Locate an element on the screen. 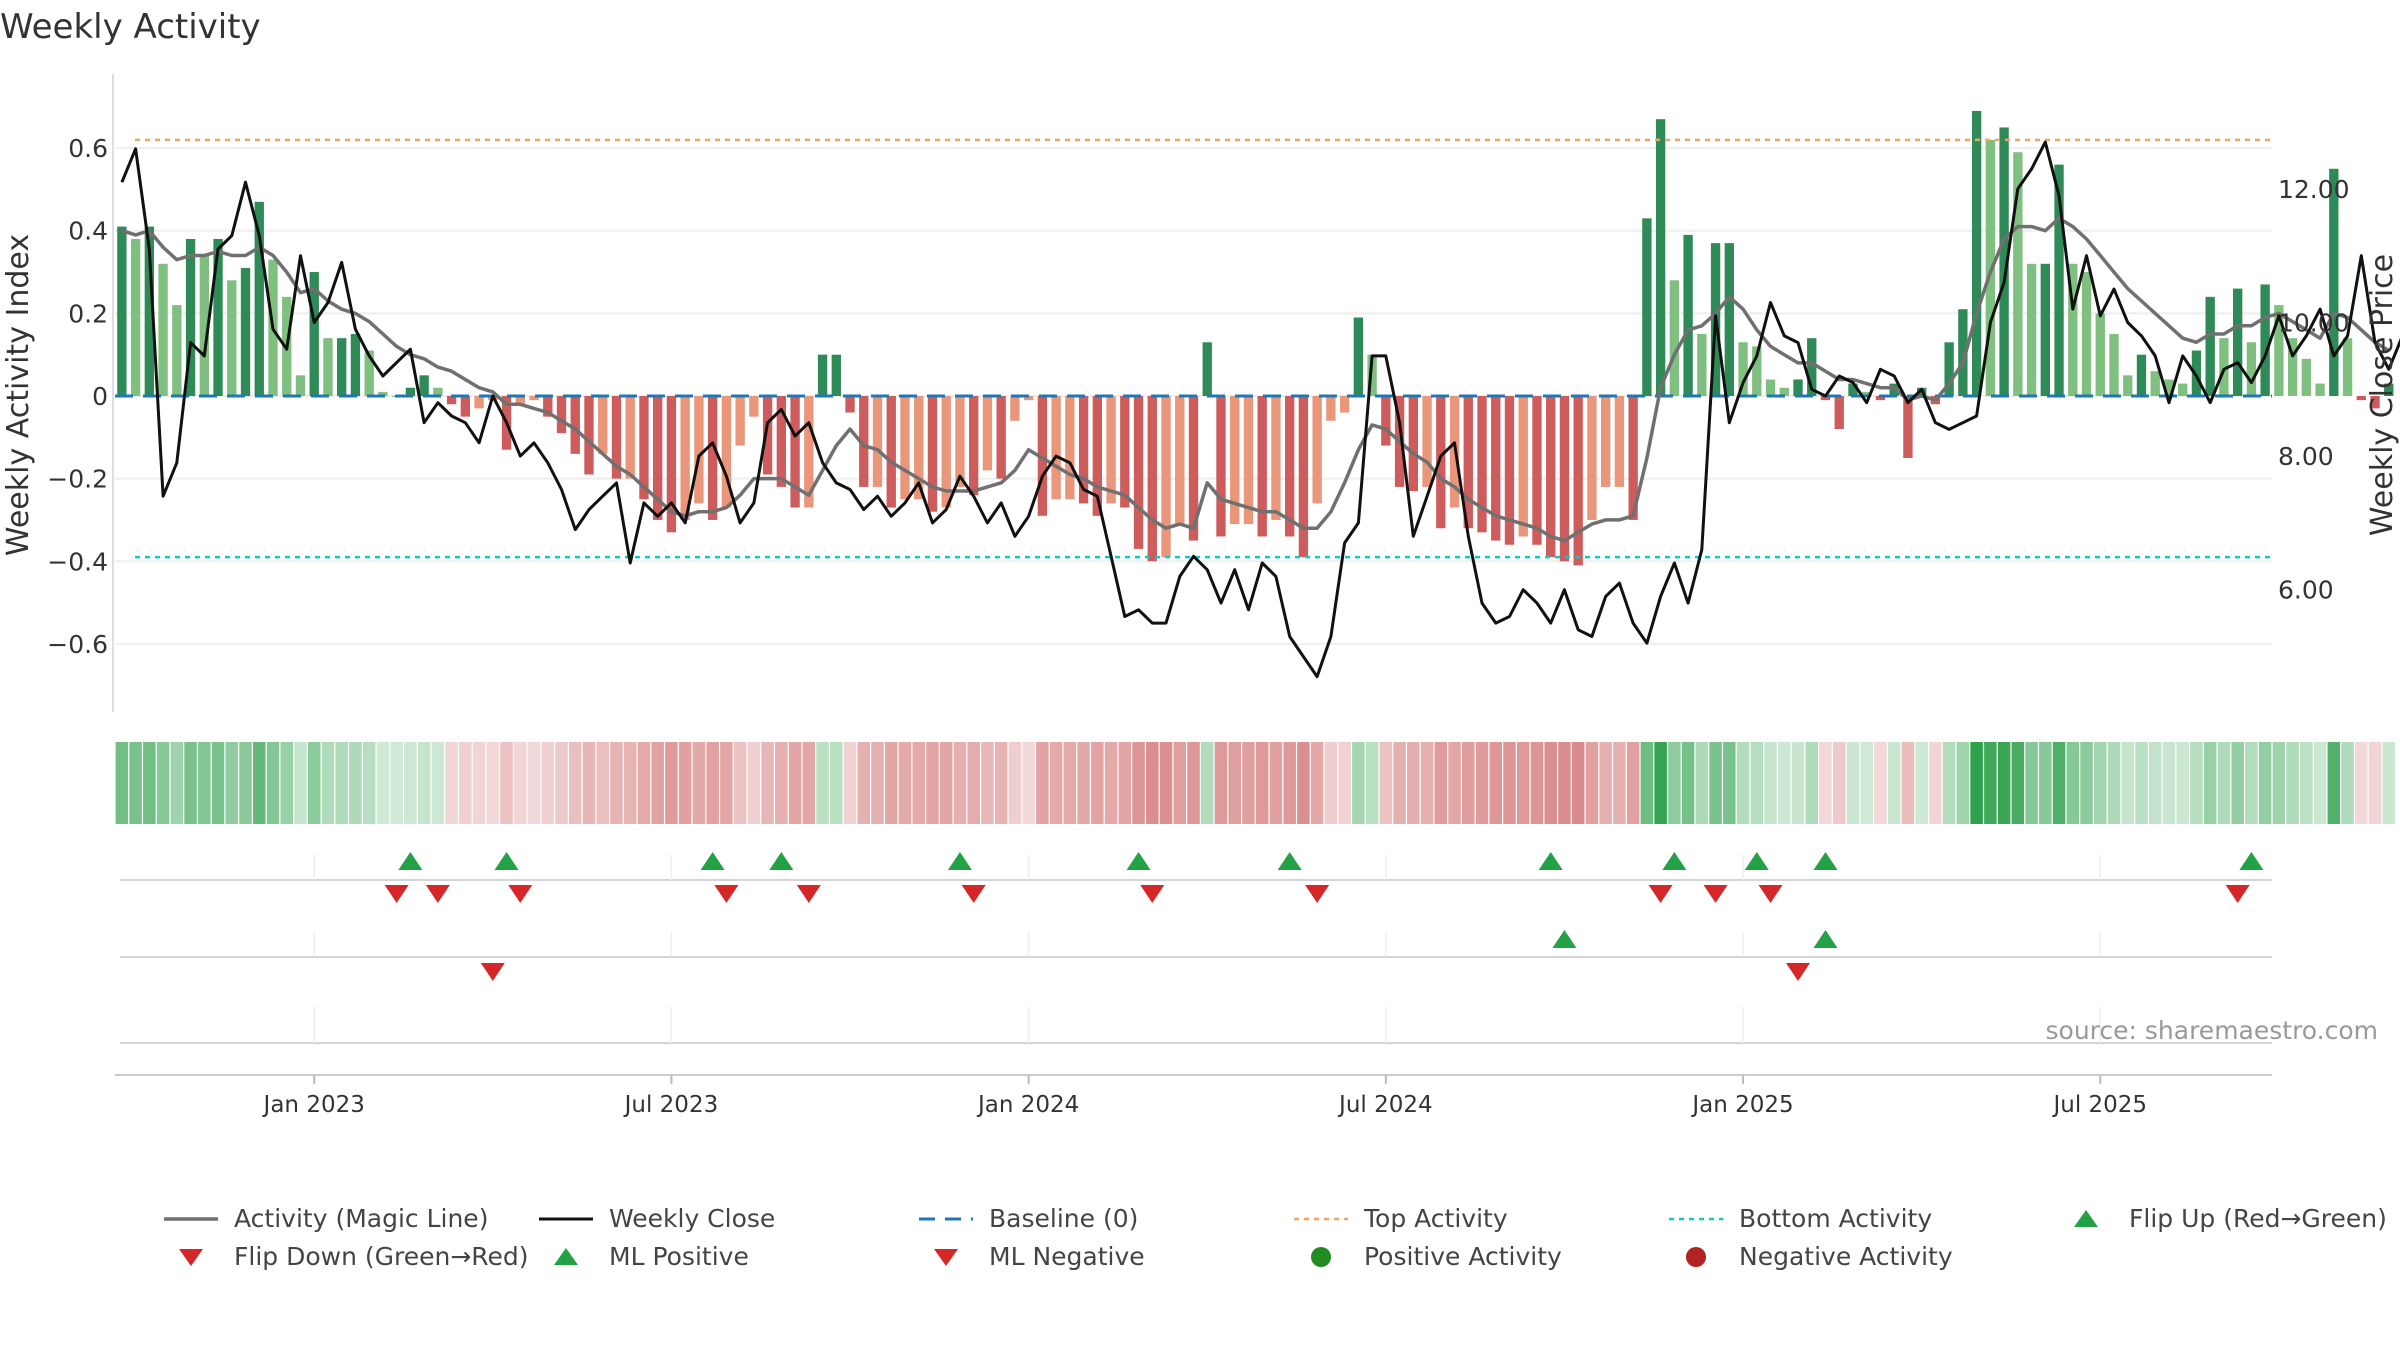  y-axis: −0.6 −0.4 −0.2 0 0.2 0.4 0.6 is located at coordinates (77, 396).